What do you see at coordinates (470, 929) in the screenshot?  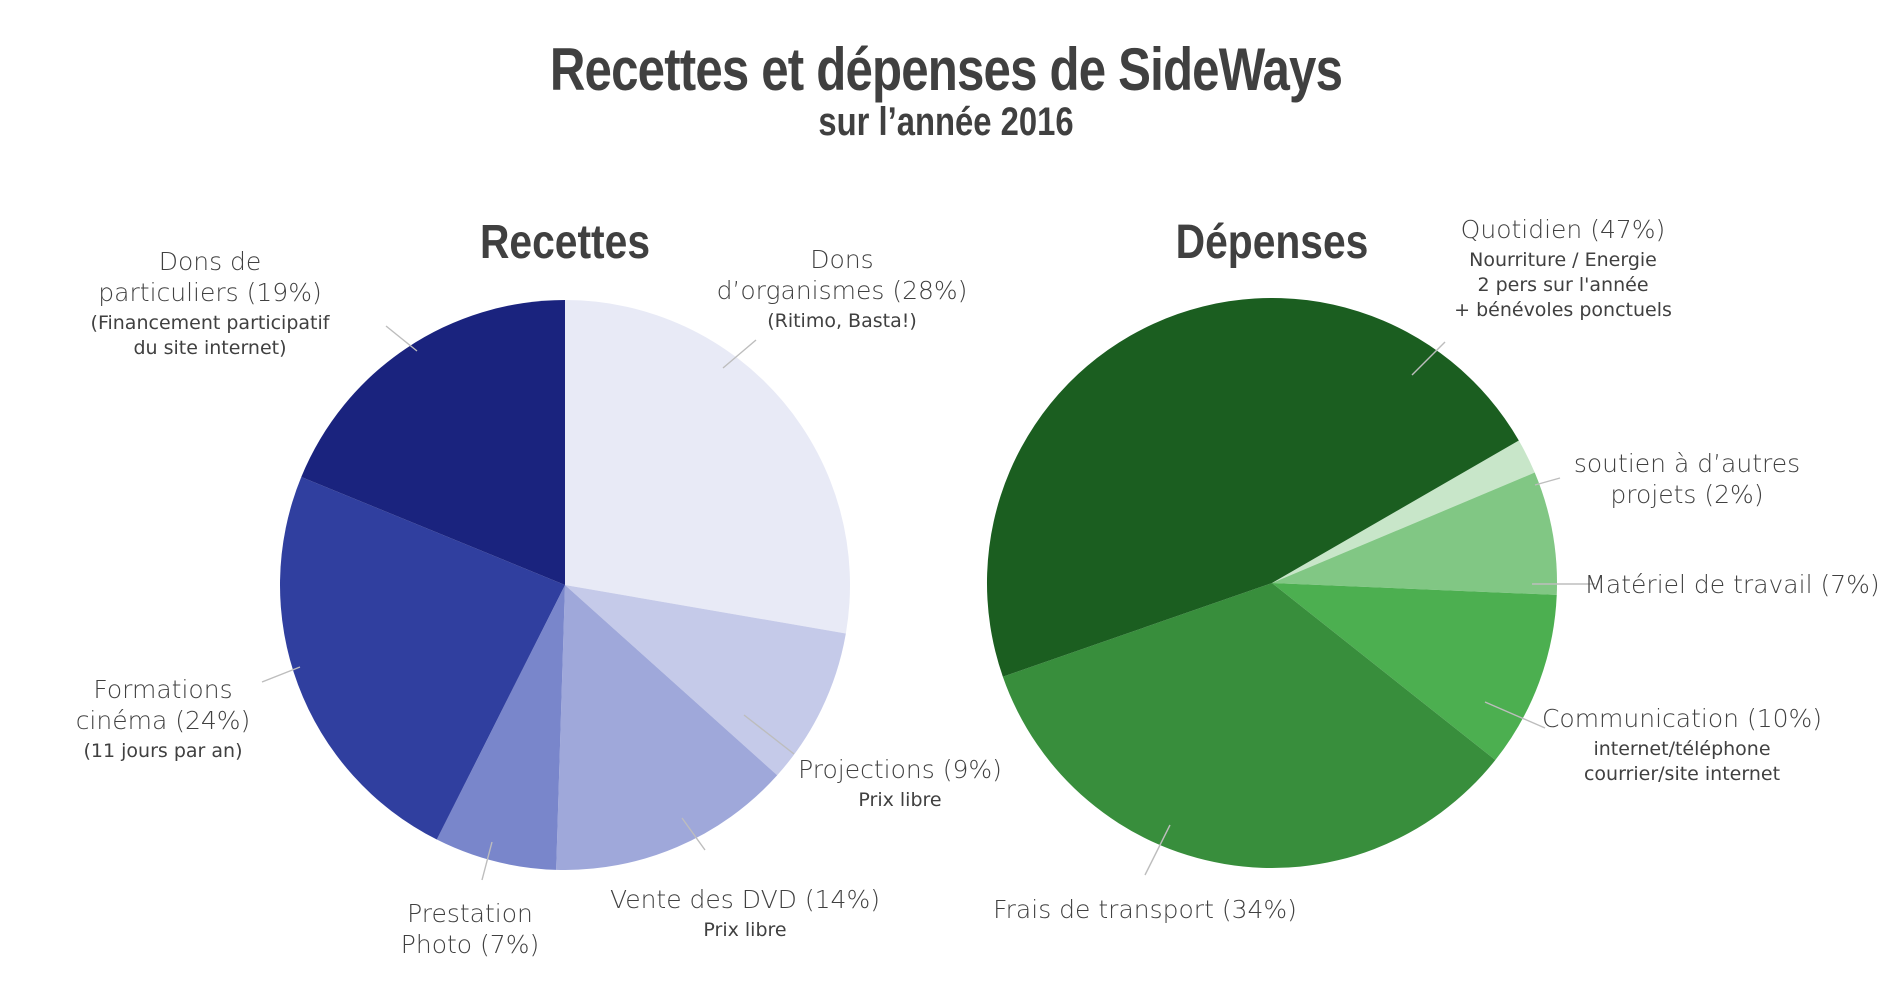 I see `slice-label: Prestation Photo (7%)` at bounding box center [470, 929].